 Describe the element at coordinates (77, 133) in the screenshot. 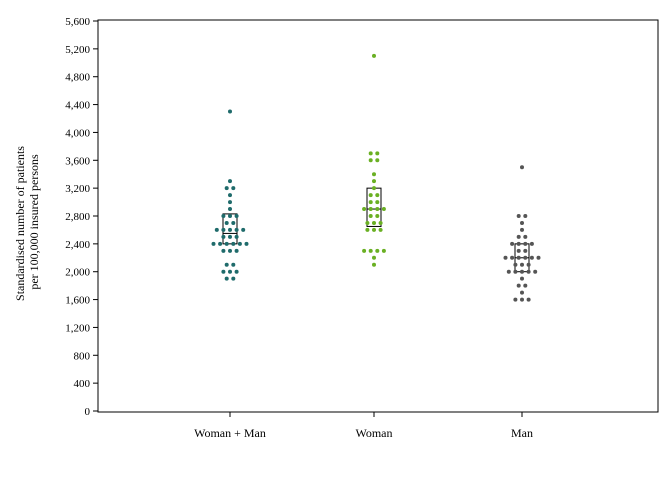

I see `y-tick-label: 4,000` at that location.